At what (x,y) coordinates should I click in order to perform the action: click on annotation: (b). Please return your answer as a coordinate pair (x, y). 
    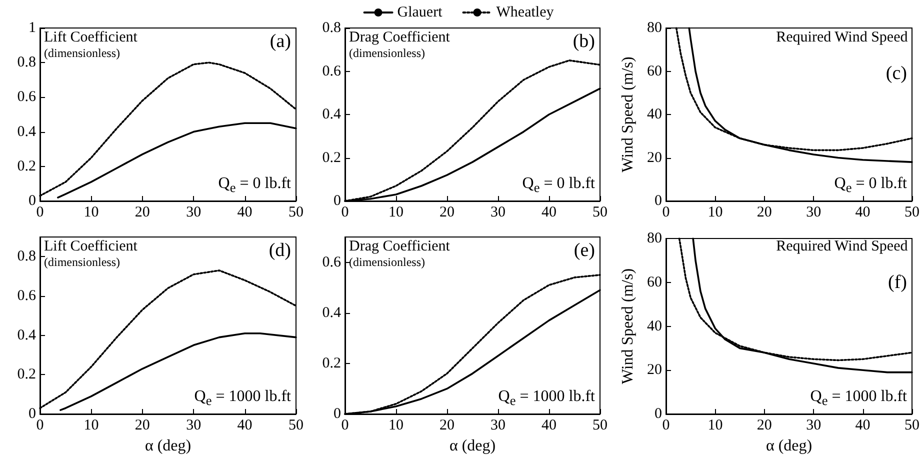
    Looking at the image, I should click on (583, 41).